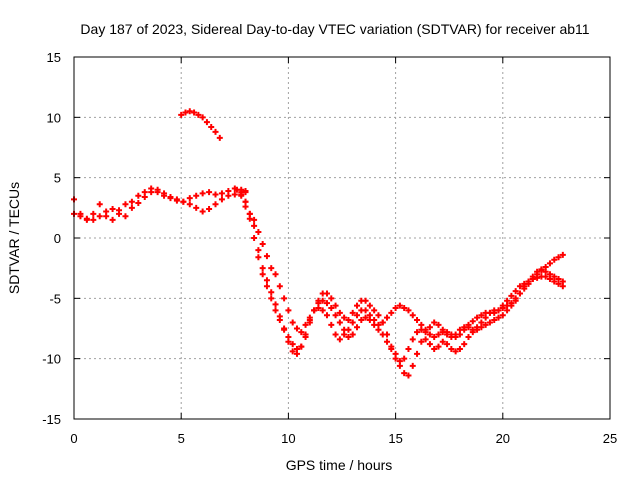 This screenshot has width=640, height=480. Describe the element at coordinates (288, 438) in the screenshot. I see `x-tick-label: 10` at that location.